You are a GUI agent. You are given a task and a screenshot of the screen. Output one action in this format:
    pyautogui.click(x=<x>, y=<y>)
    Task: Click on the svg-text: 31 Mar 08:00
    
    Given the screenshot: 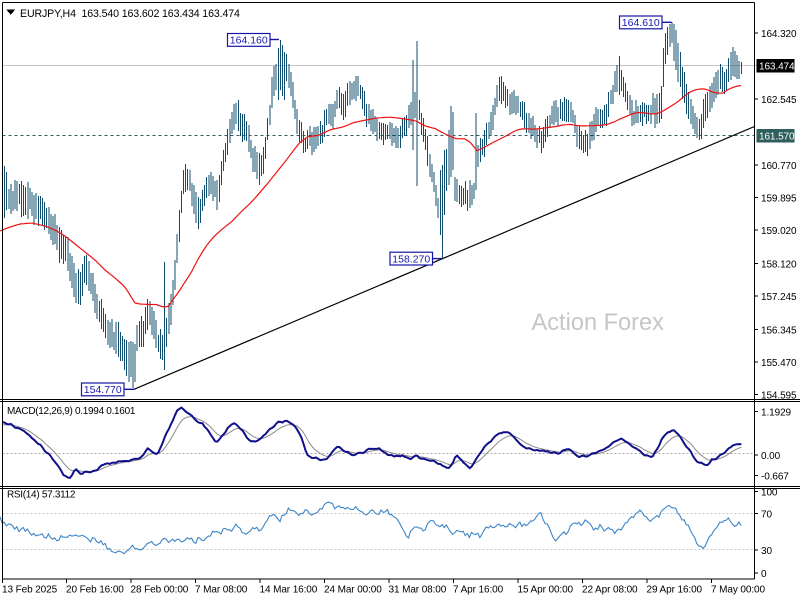 What is the action you would take?
    pyautogui.click(x=418, y=590)
    